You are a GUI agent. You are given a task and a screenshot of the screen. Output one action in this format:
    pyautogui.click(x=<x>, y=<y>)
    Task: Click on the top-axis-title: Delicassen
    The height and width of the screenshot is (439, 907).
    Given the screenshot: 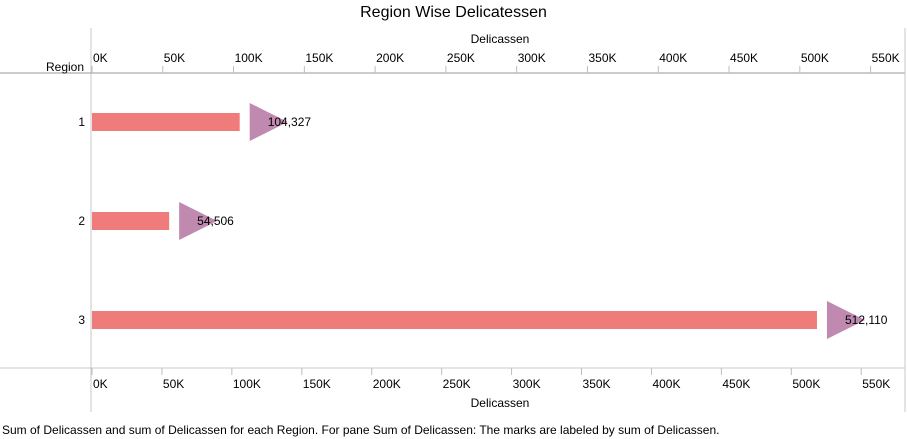 What is the action you would take?
    pyautogui.click(x=500, y=39)
    